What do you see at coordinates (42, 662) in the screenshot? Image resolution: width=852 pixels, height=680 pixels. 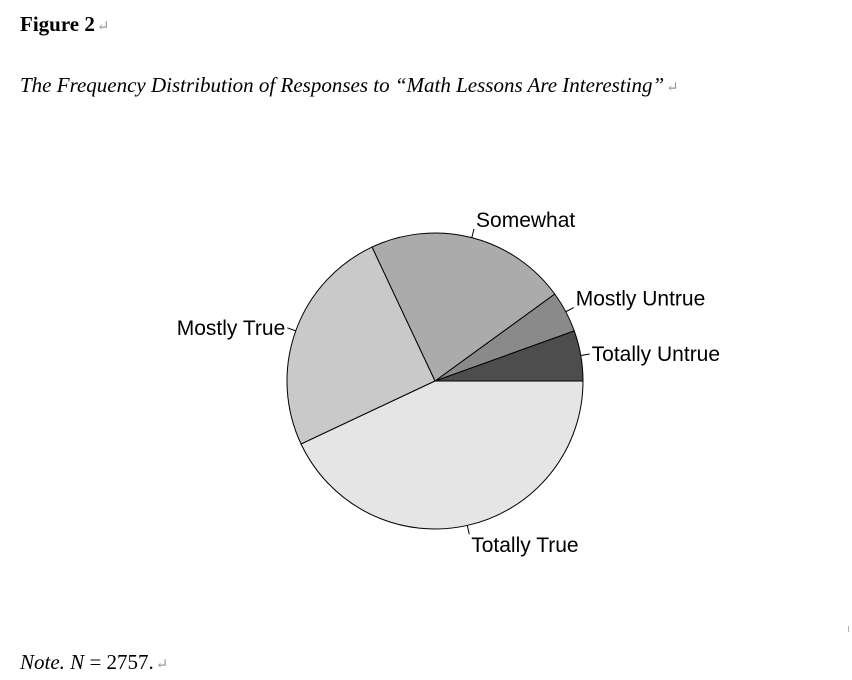 I see `note-prefix: Note.` at bounding box center [42, 662].